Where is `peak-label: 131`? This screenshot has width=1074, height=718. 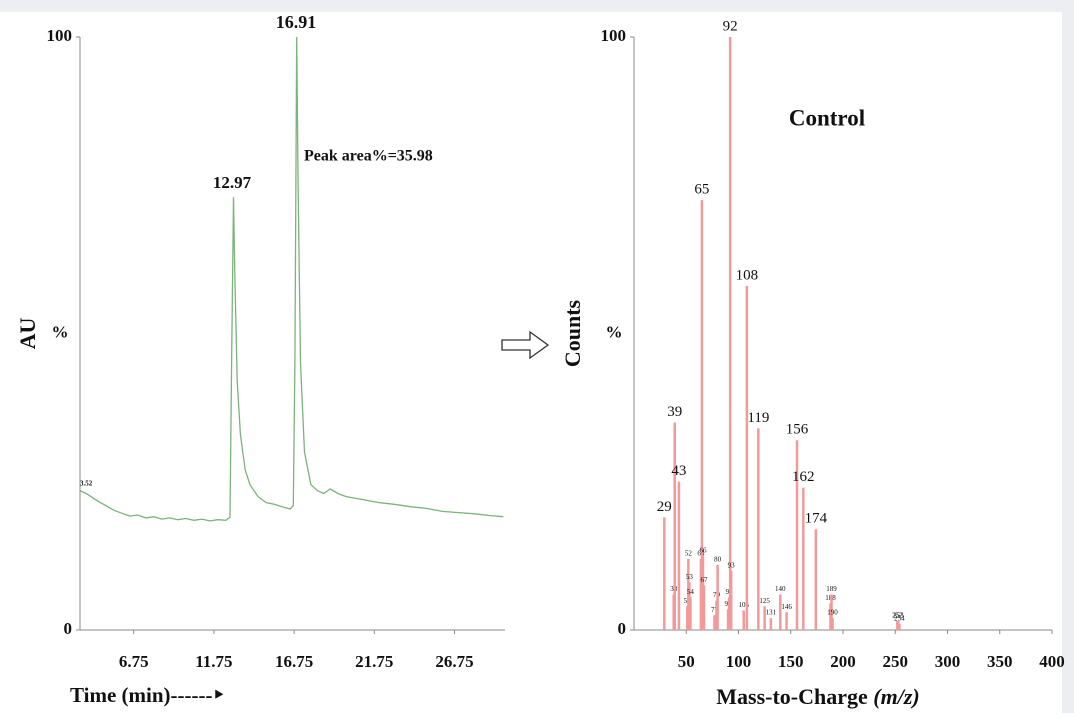
peak-label: 131 is located at coordinates (771, 613).